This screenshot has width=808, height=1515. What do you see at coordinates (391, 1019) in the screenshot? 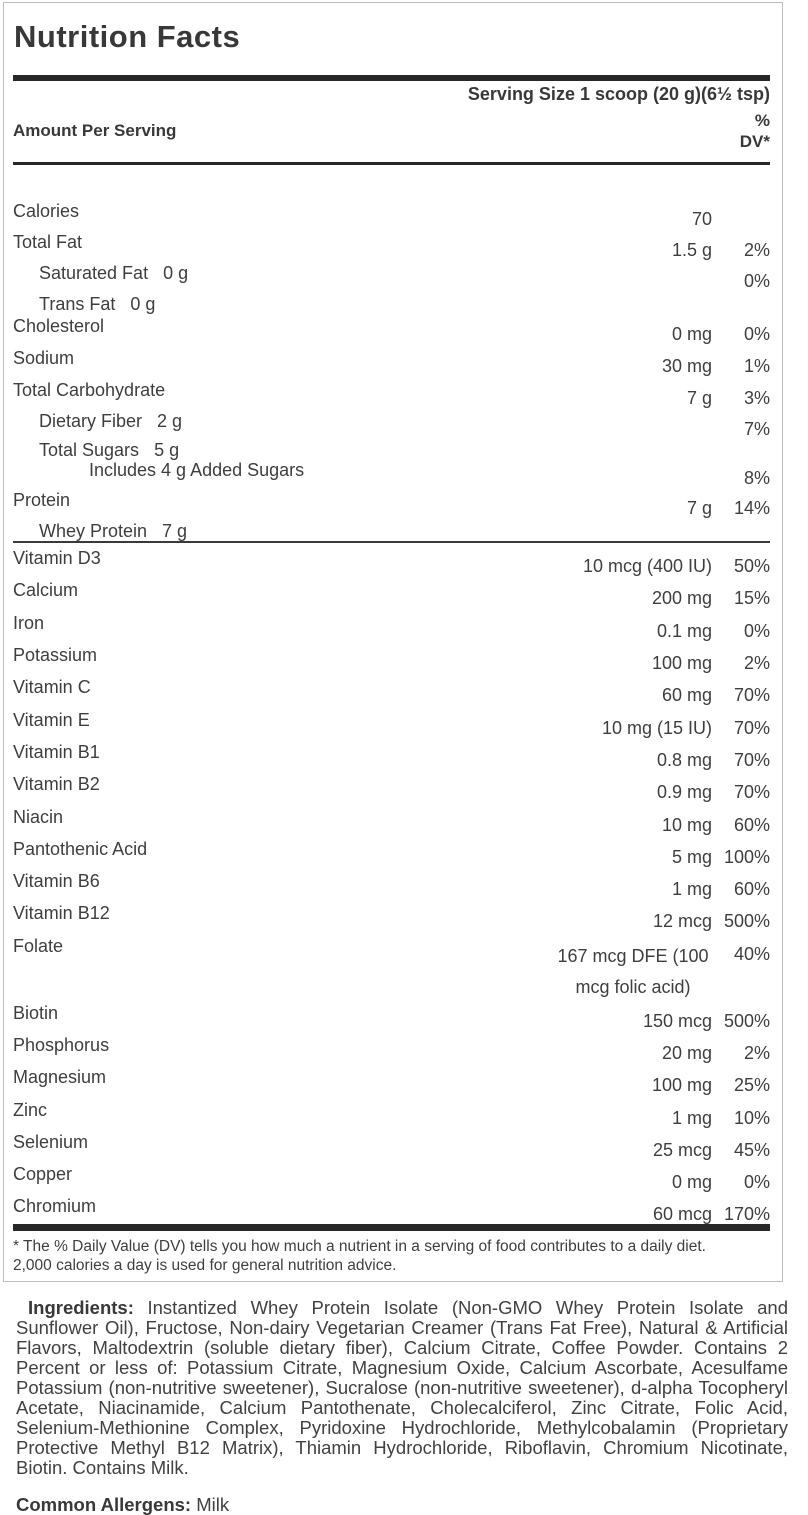
I see `nutrient-row-biotin: Biotin 150 mcg 500%` at bounding box center [391, 1019].